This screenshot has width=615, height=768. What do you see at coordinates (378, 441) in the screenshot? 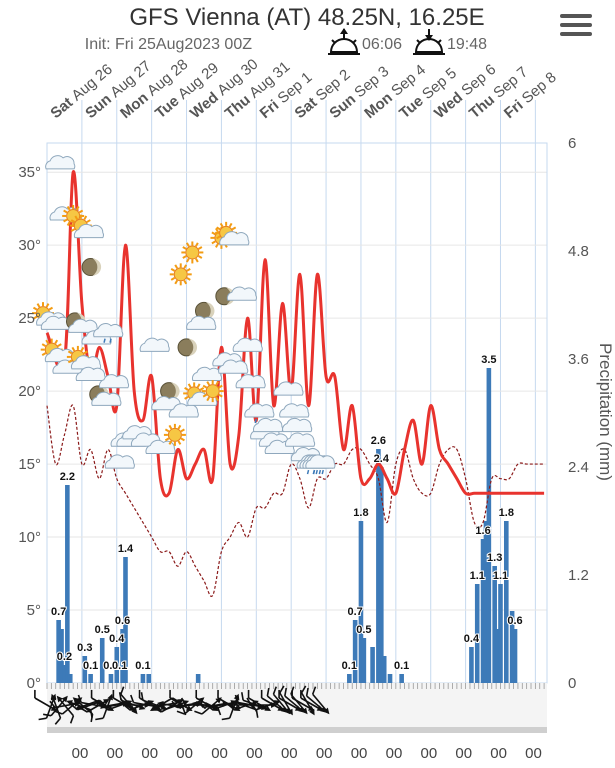
I see `precip-value-label: 2.6` at bounding box center [378, 441].